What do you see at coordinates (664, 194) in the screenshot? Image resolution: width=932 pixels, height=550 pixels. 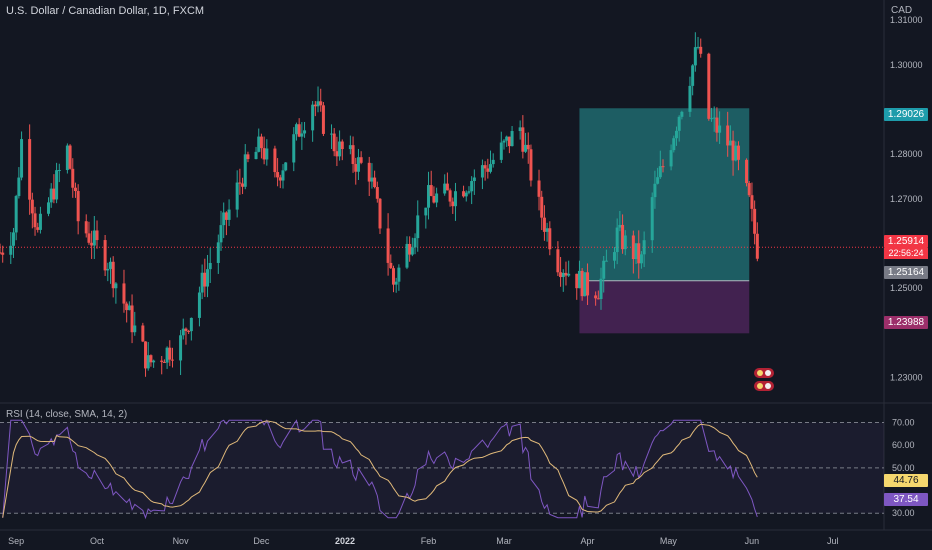 I see `profit-zone` at bounding box center [664, 194].